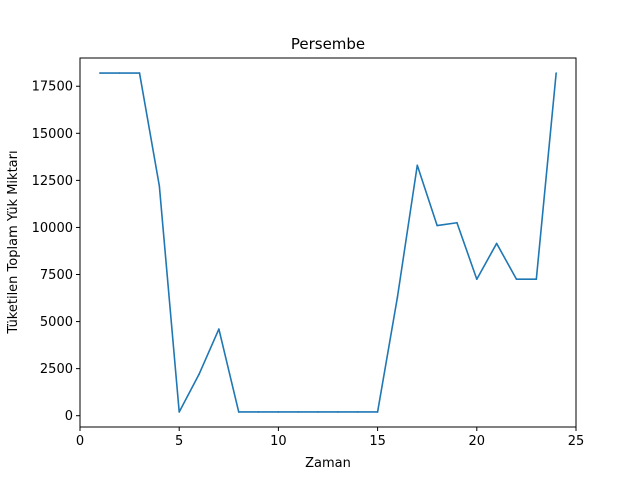  Describe the element at coordinates (56, 322) in the screenshot. I see `y-tick-label: 5000` at that location.